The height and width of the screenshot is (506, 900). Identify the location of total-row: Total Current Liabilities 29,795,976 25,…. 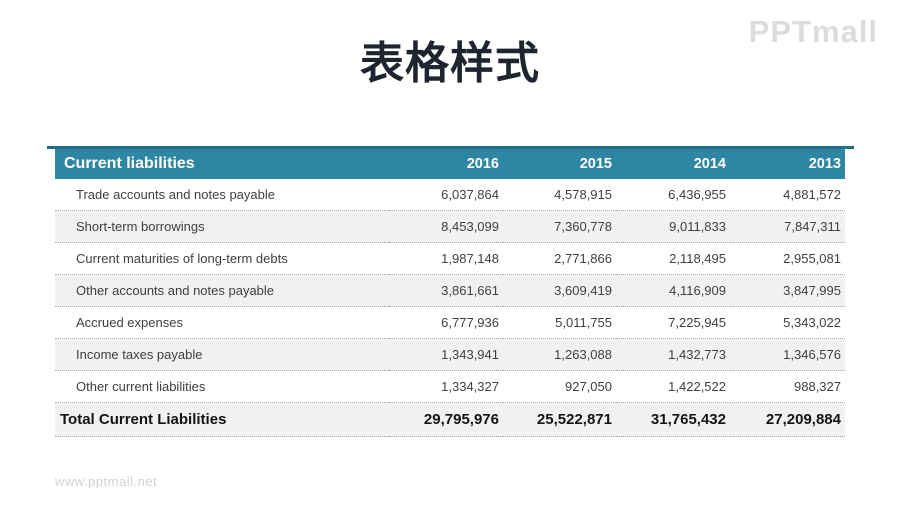
(450, 419).